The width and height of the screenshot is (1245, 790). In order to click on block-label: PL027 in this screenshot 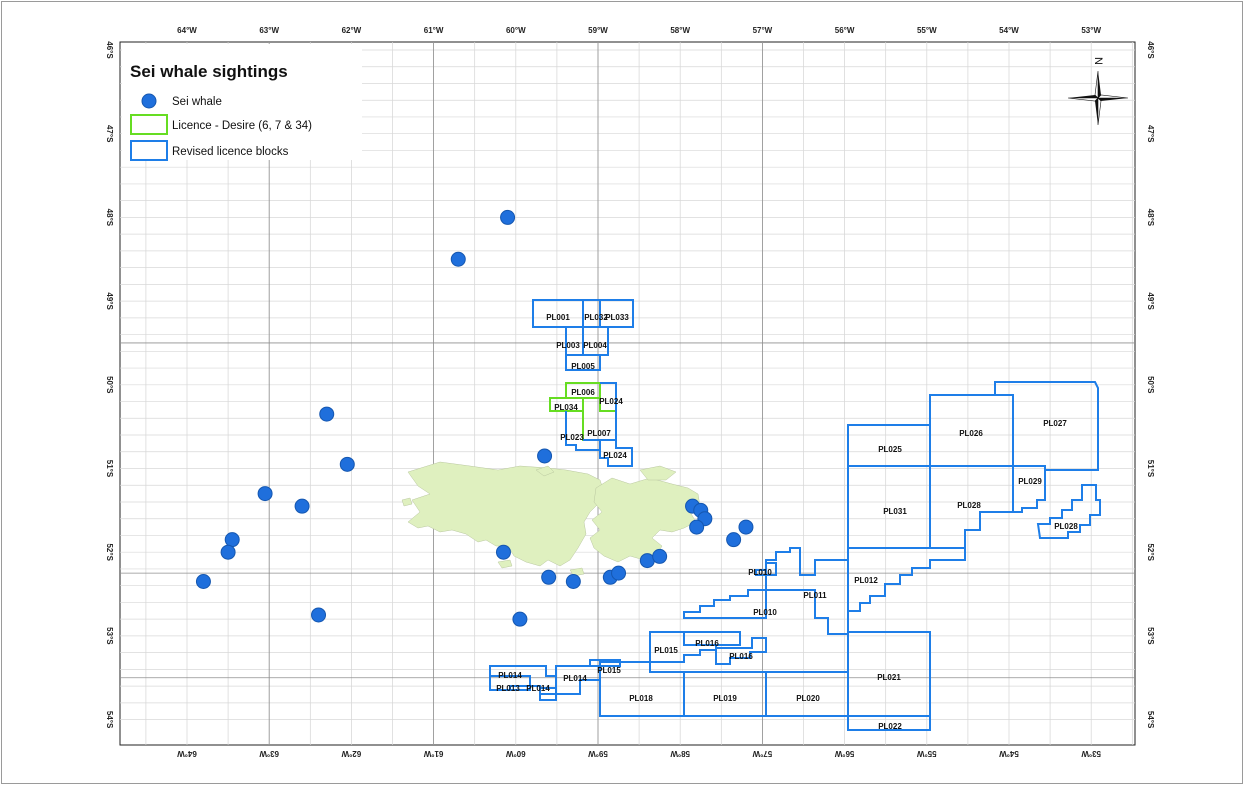, I will do `click(1055, 423)`.